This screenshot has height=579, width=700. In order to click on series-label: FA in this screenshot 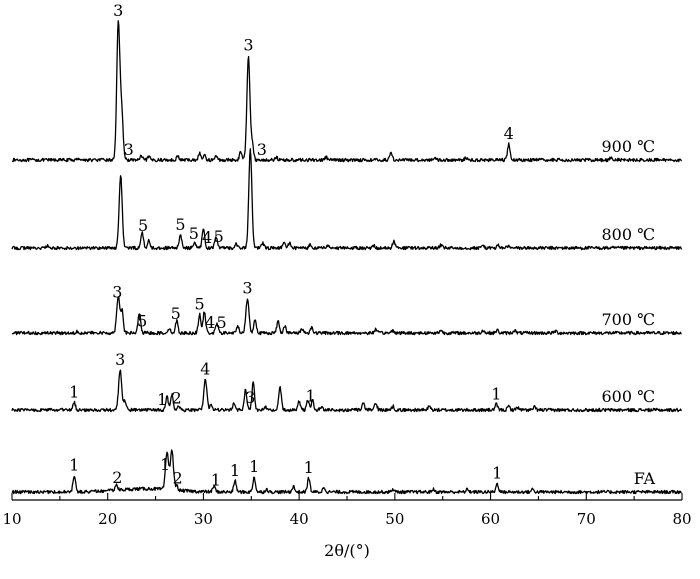, I will do `click(645, 478)`.